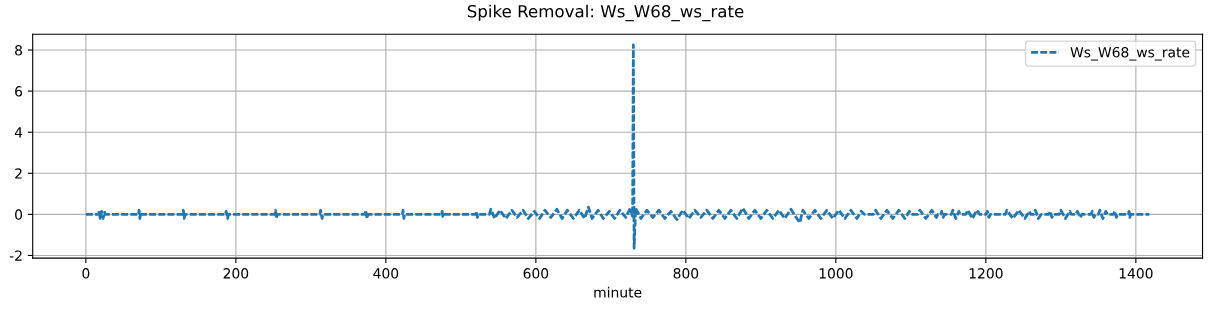 The width and height of the screenshot is (1211, 311). Describe the element at coordinates (386, 273) in the screenshot. I see `x-tick-label: 400` at that location.